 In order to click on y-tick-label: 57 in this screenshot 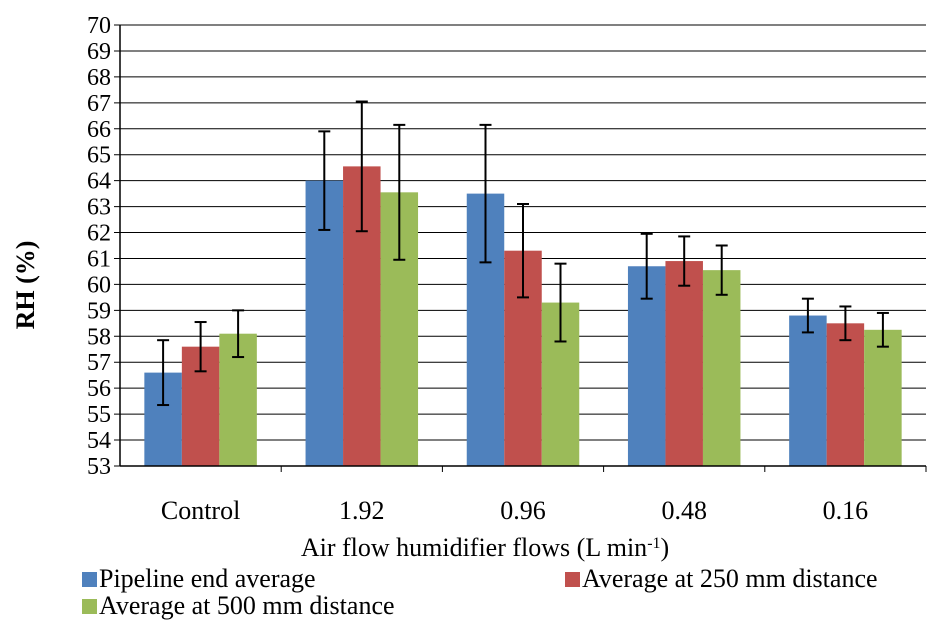, I will do `click(99, 363)`.